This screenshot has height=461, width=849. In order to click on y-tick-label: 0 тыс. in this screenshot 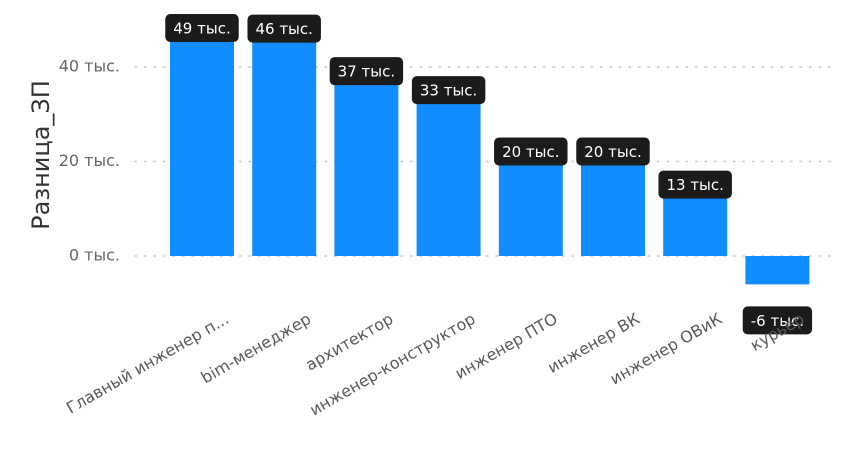, I will do `click(94, 255)`.